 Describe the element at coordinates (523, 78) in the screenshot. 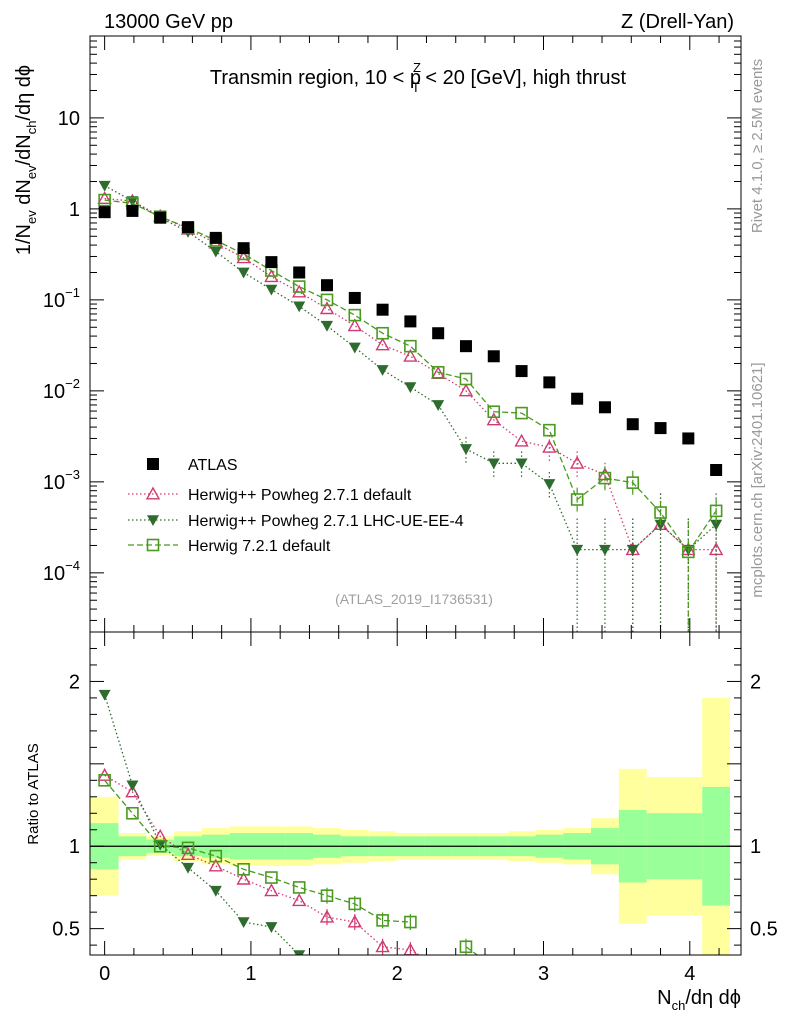

I see `title-part-2: < 20 [GeV], high thrust` at that location.